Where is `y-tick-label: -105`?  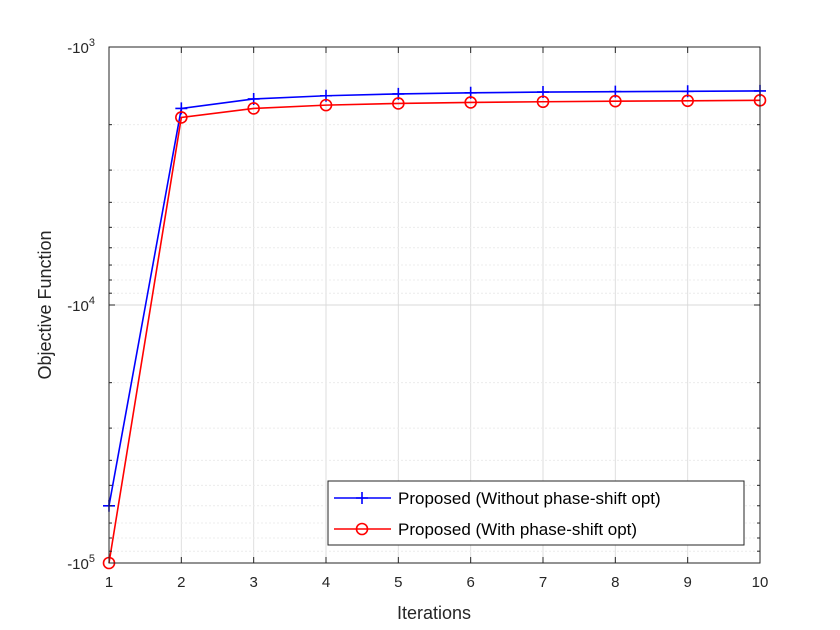
y-tick-label: -105 is located at coordinates (81, 563).